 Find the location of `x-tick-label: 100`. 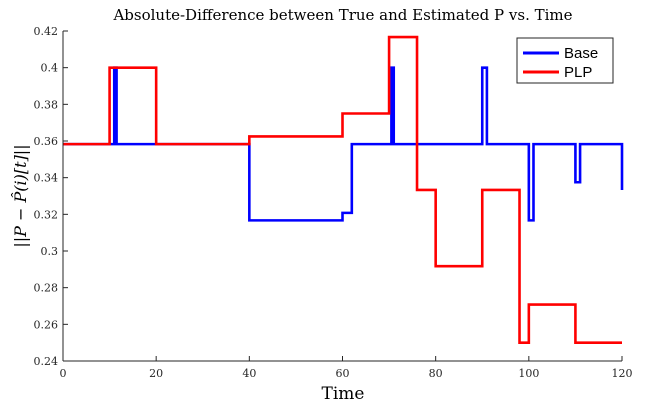

x-tick-label: 100 is located at coordinates (528, 373).